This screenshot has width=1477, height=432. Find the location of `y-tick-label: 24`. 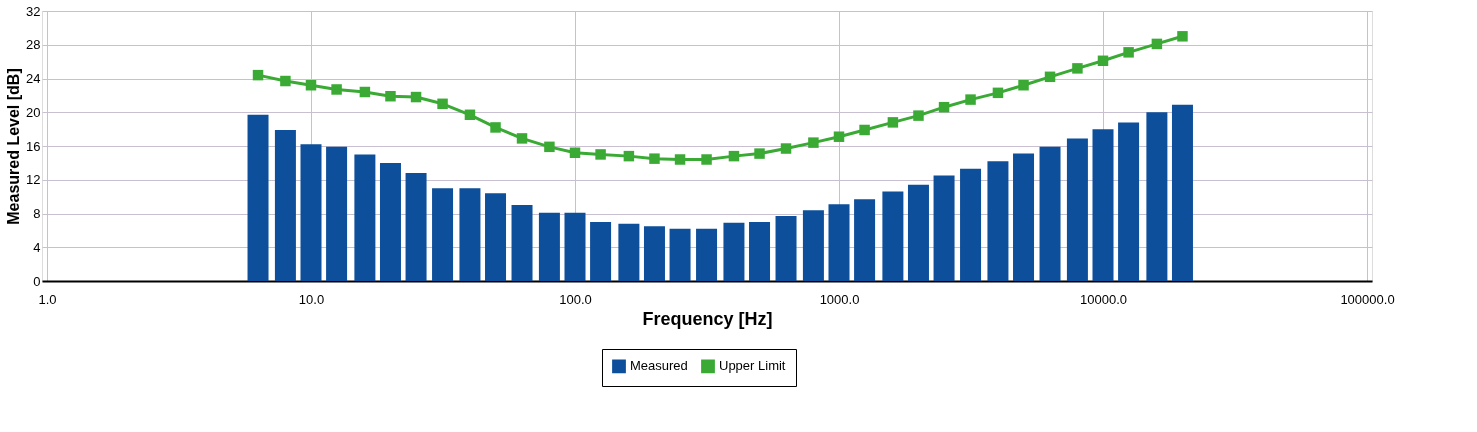

y-tick-label: 24 is located at coordinates (33, 78).